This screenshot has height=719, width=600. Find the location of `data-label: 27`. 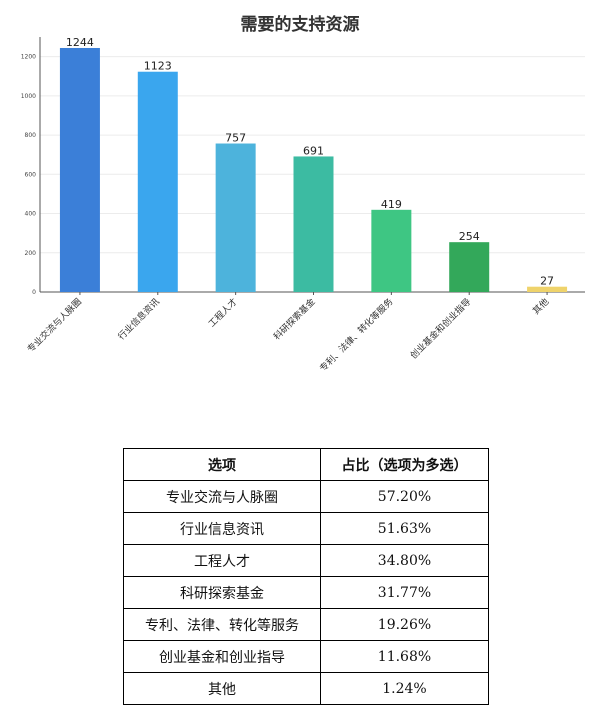

data-label: 27 is located at coordinates (547, 281).